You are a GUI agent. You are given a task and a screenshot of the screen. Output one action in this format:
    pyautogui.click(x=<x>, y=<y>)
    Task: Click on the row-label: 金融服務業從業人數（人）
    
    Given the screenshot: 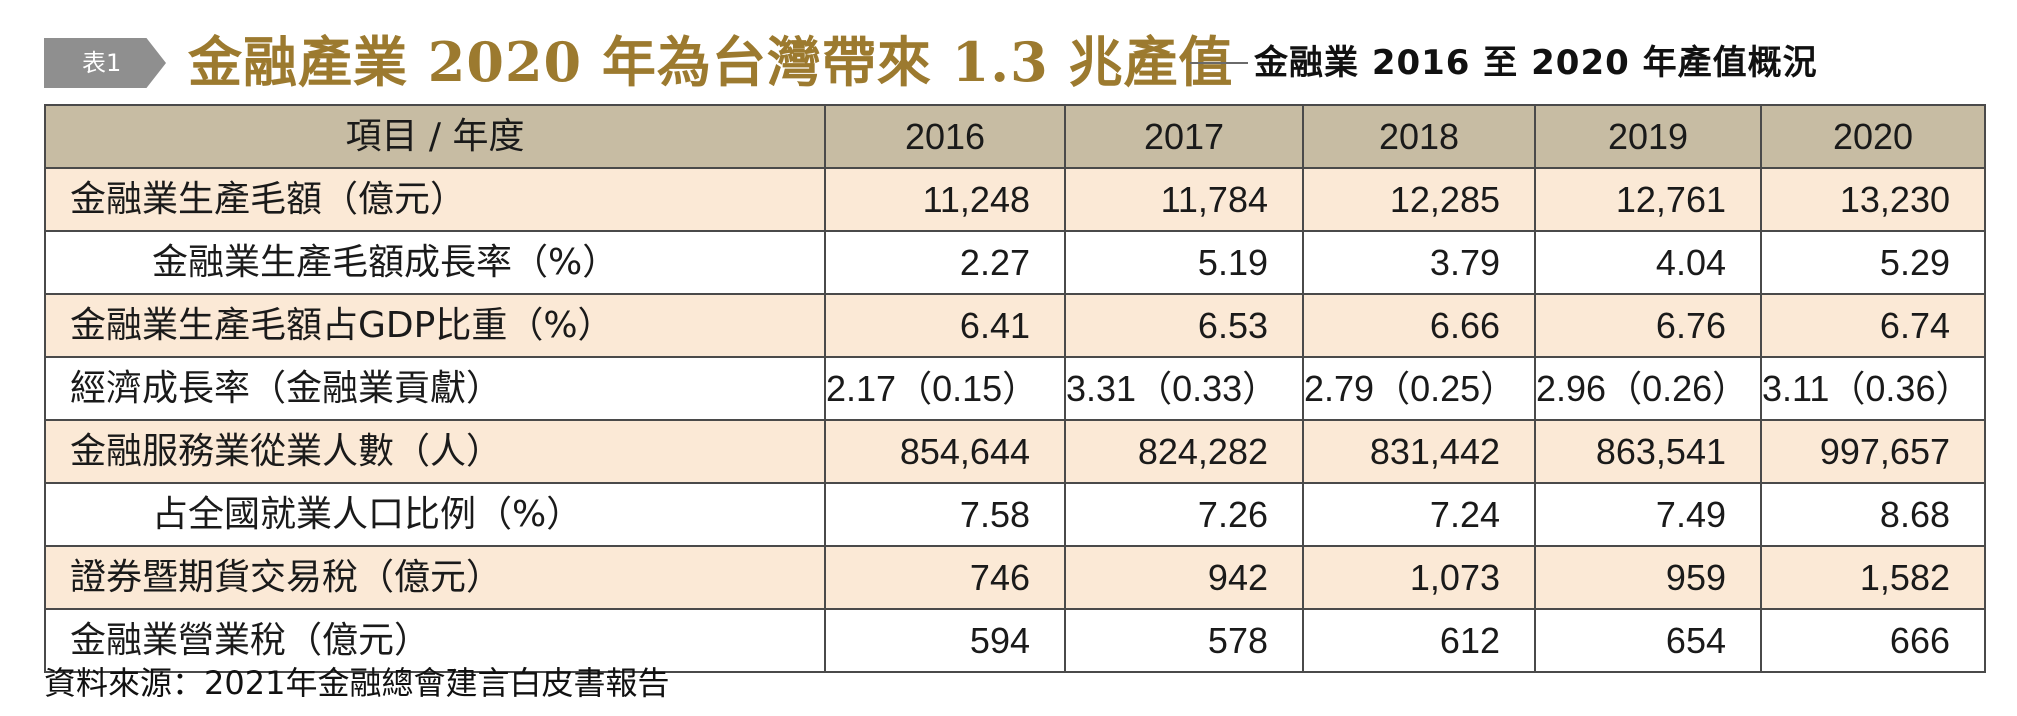 What is the action you would take?
    pyautogui.click(x=435, y=451)
    